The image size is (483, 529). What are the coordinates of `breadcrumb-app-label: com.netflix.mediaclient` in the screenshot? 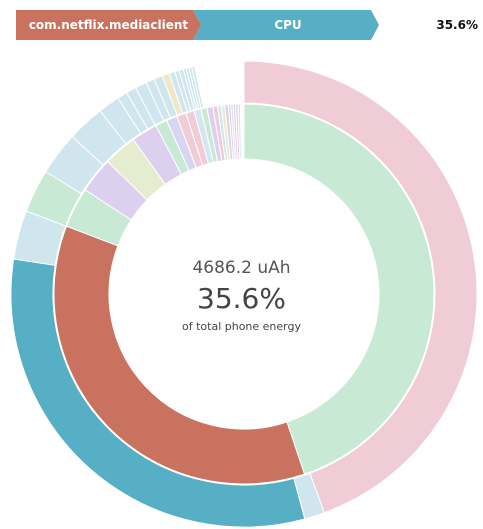 It's located at (108, 25).